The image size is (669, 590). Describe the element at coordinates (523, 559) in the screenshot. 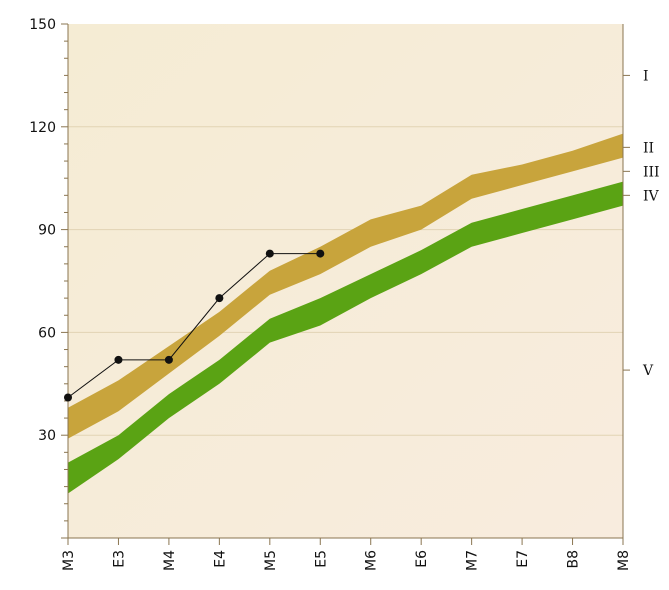

I see `x-tick-label-E7: E7` at that location.